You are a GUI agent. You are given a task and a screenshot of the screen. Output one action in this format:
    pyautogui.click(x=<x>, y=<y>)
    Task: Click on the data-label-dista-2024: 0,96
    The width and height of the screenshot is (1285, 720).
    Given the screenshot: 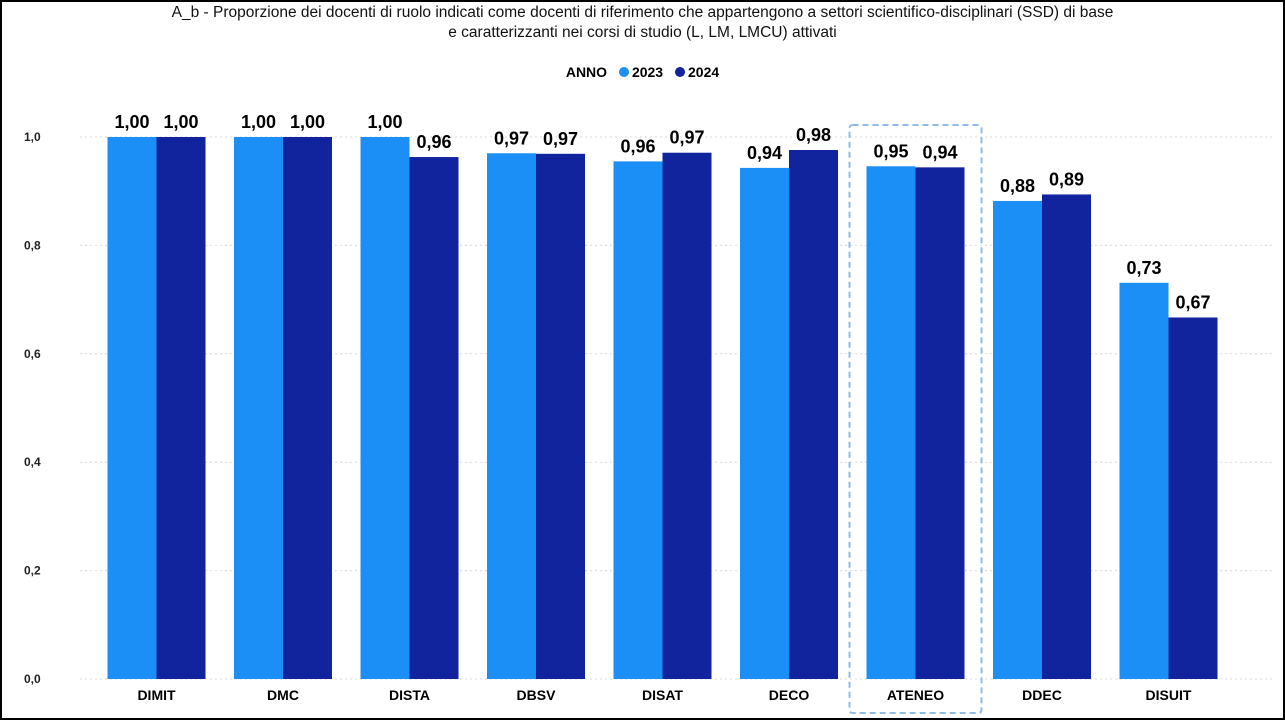 What is the action you would take?
    pyautogui.click(x=433, y=142)
    